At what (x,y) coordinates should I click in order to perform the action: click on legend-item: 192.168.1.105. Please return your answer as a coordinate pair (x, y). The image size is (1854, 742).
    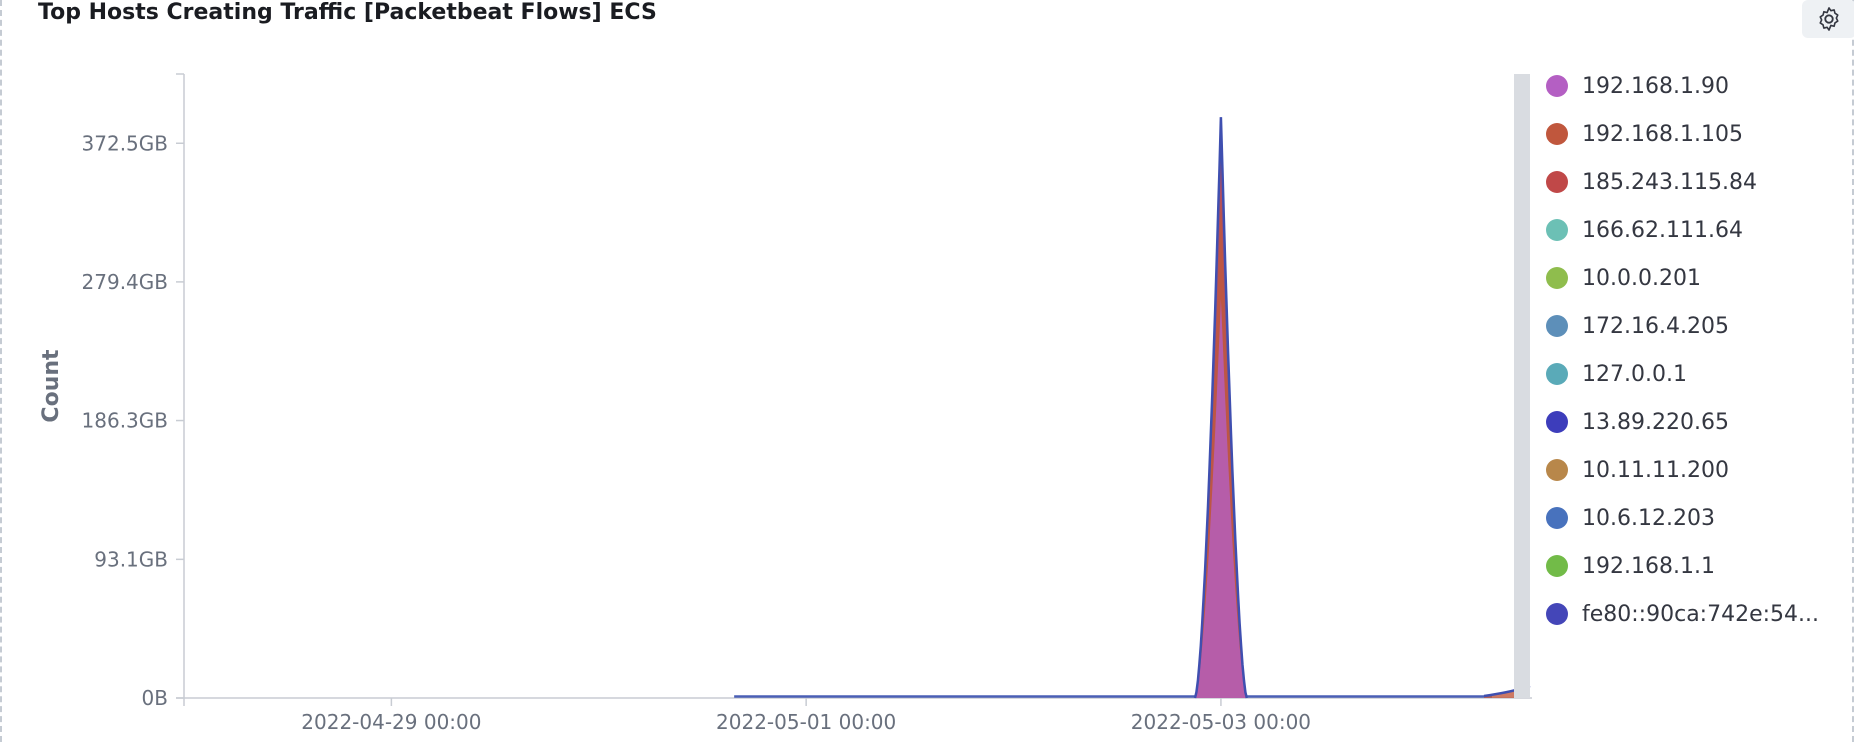
    Looking at the image, I should click on (1696, 134).